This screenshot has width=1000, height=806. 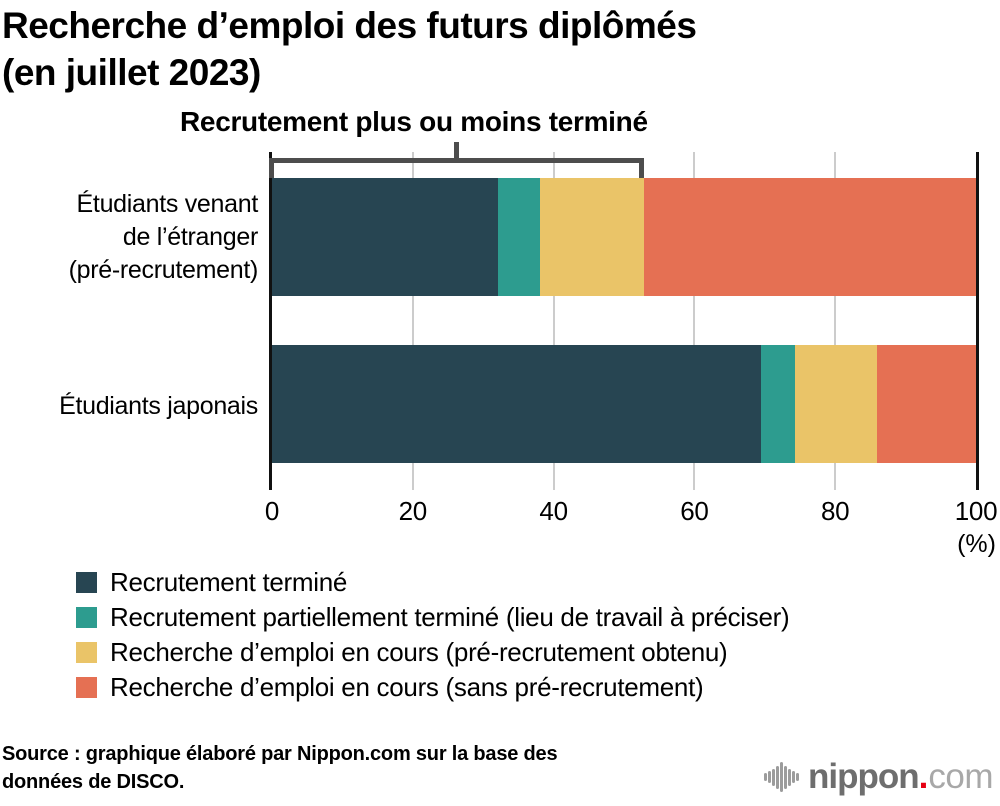 What do you see at coordinates (457, 160) in the screenshot?
I see `bracket-top-bar` at bounding box center [457, 160].